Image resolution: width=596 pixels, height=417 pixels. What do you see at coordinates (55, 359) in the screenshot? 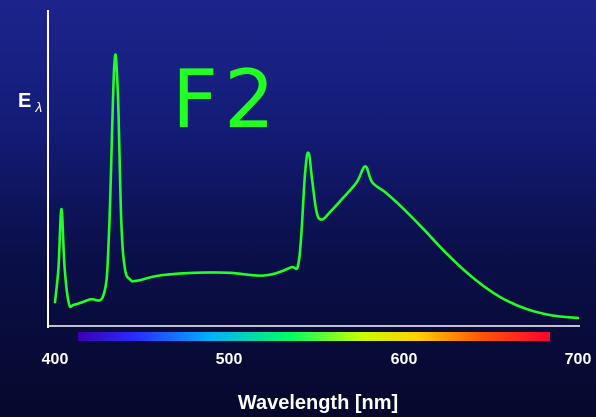
I see `x-tick-label: 400` at bounding box center [55, 359].